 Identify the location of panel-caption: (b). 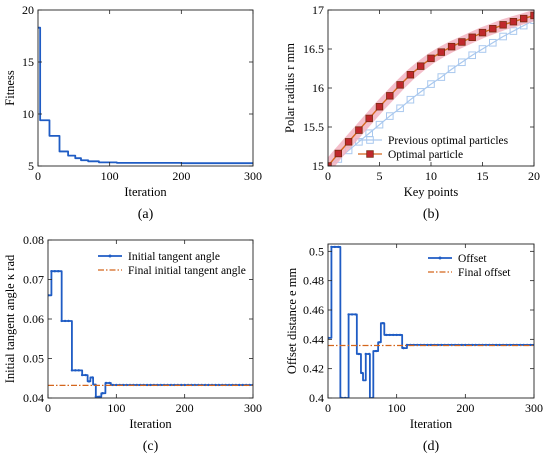
(431, 214).